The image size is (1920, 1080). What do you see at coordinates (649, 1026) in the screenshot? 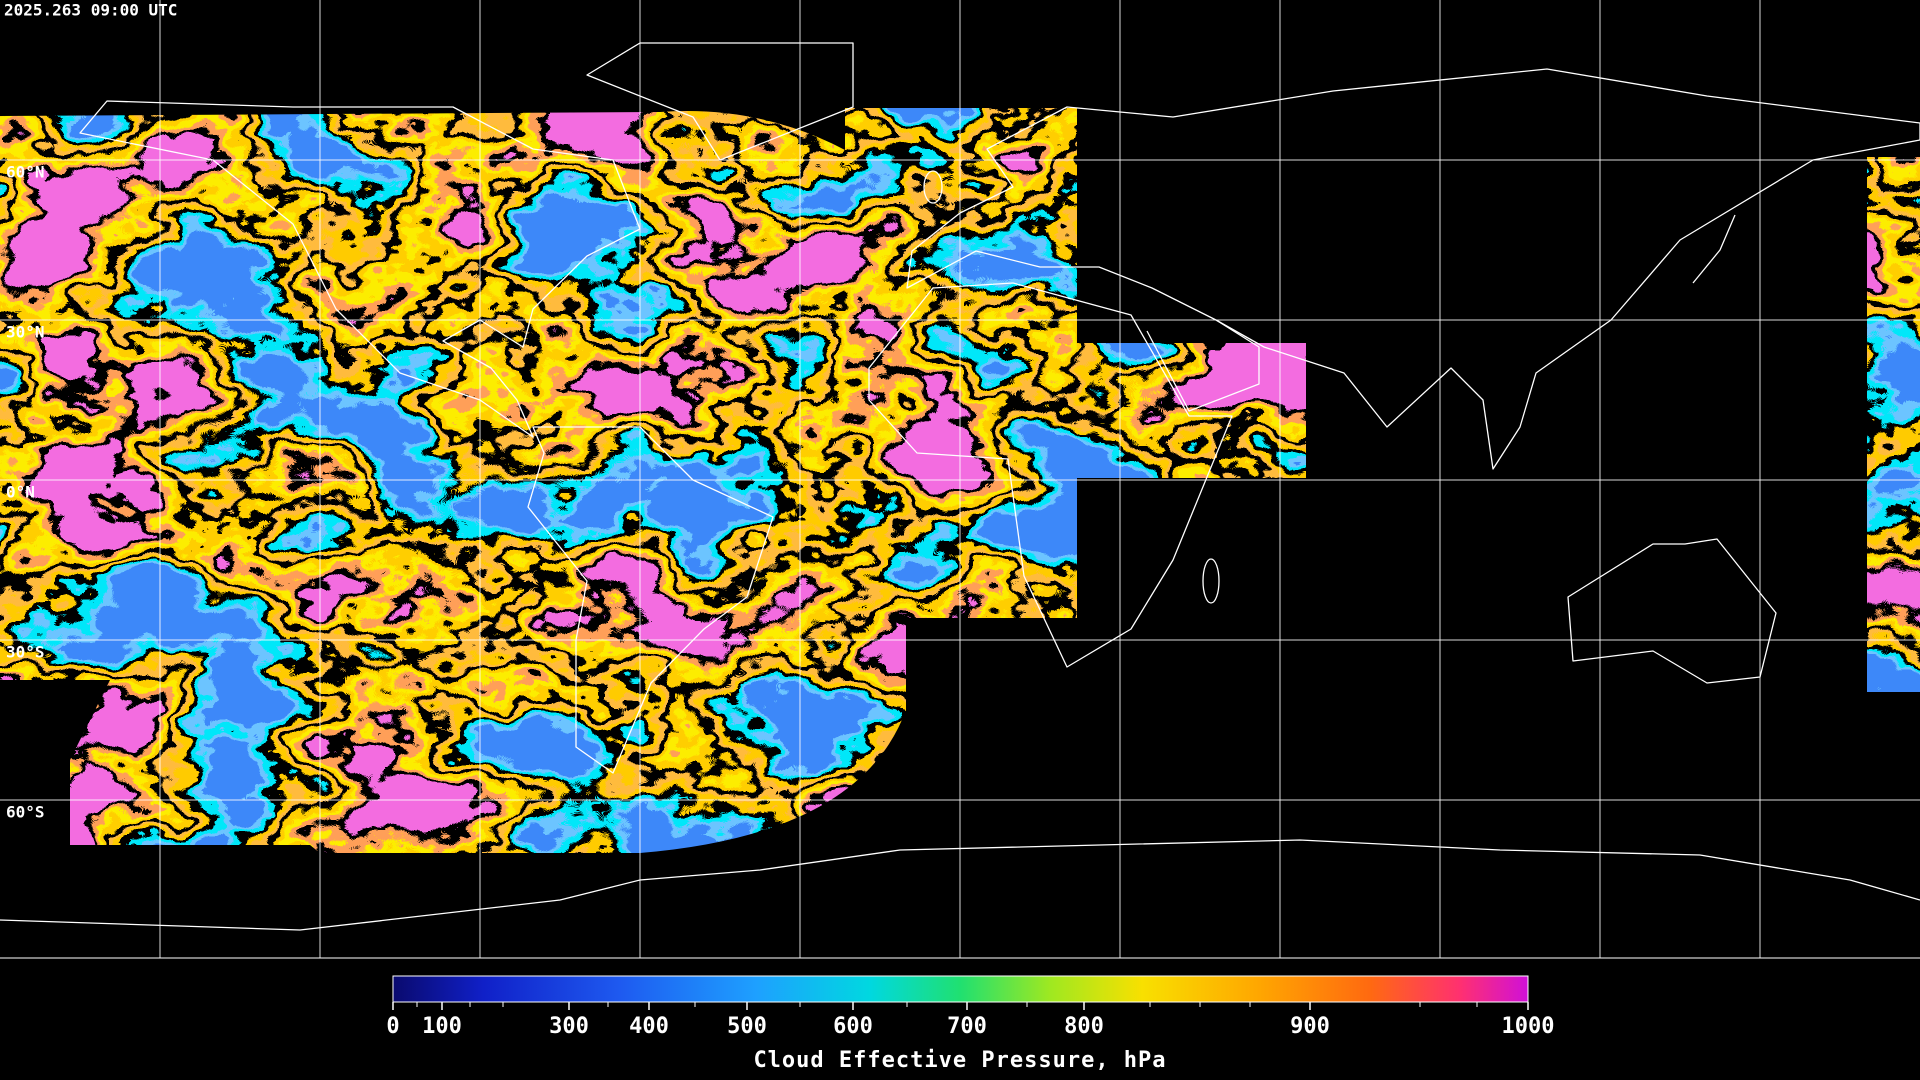
I see `colorbar-tick-label: 400` at bounding box center [649, 1026].